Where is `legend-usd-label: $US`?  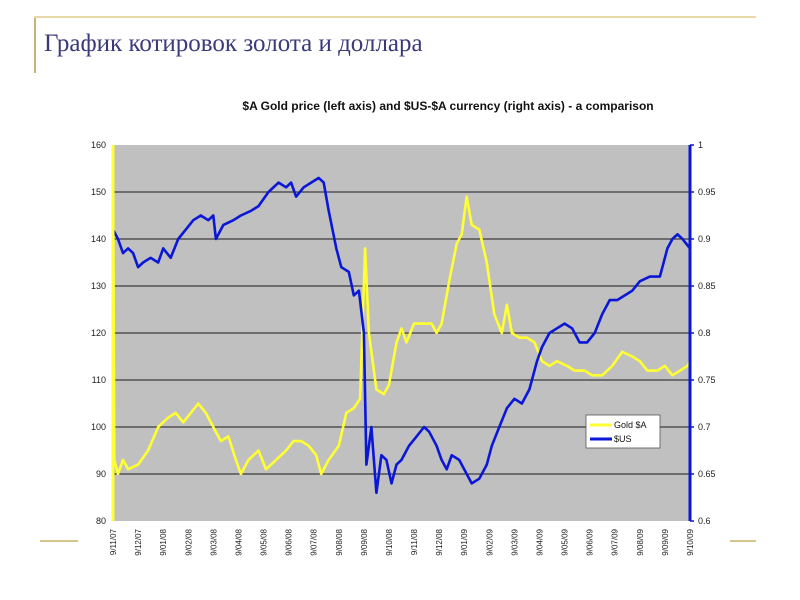
legend-usd-label: $US is located at coordinates (623, 439).